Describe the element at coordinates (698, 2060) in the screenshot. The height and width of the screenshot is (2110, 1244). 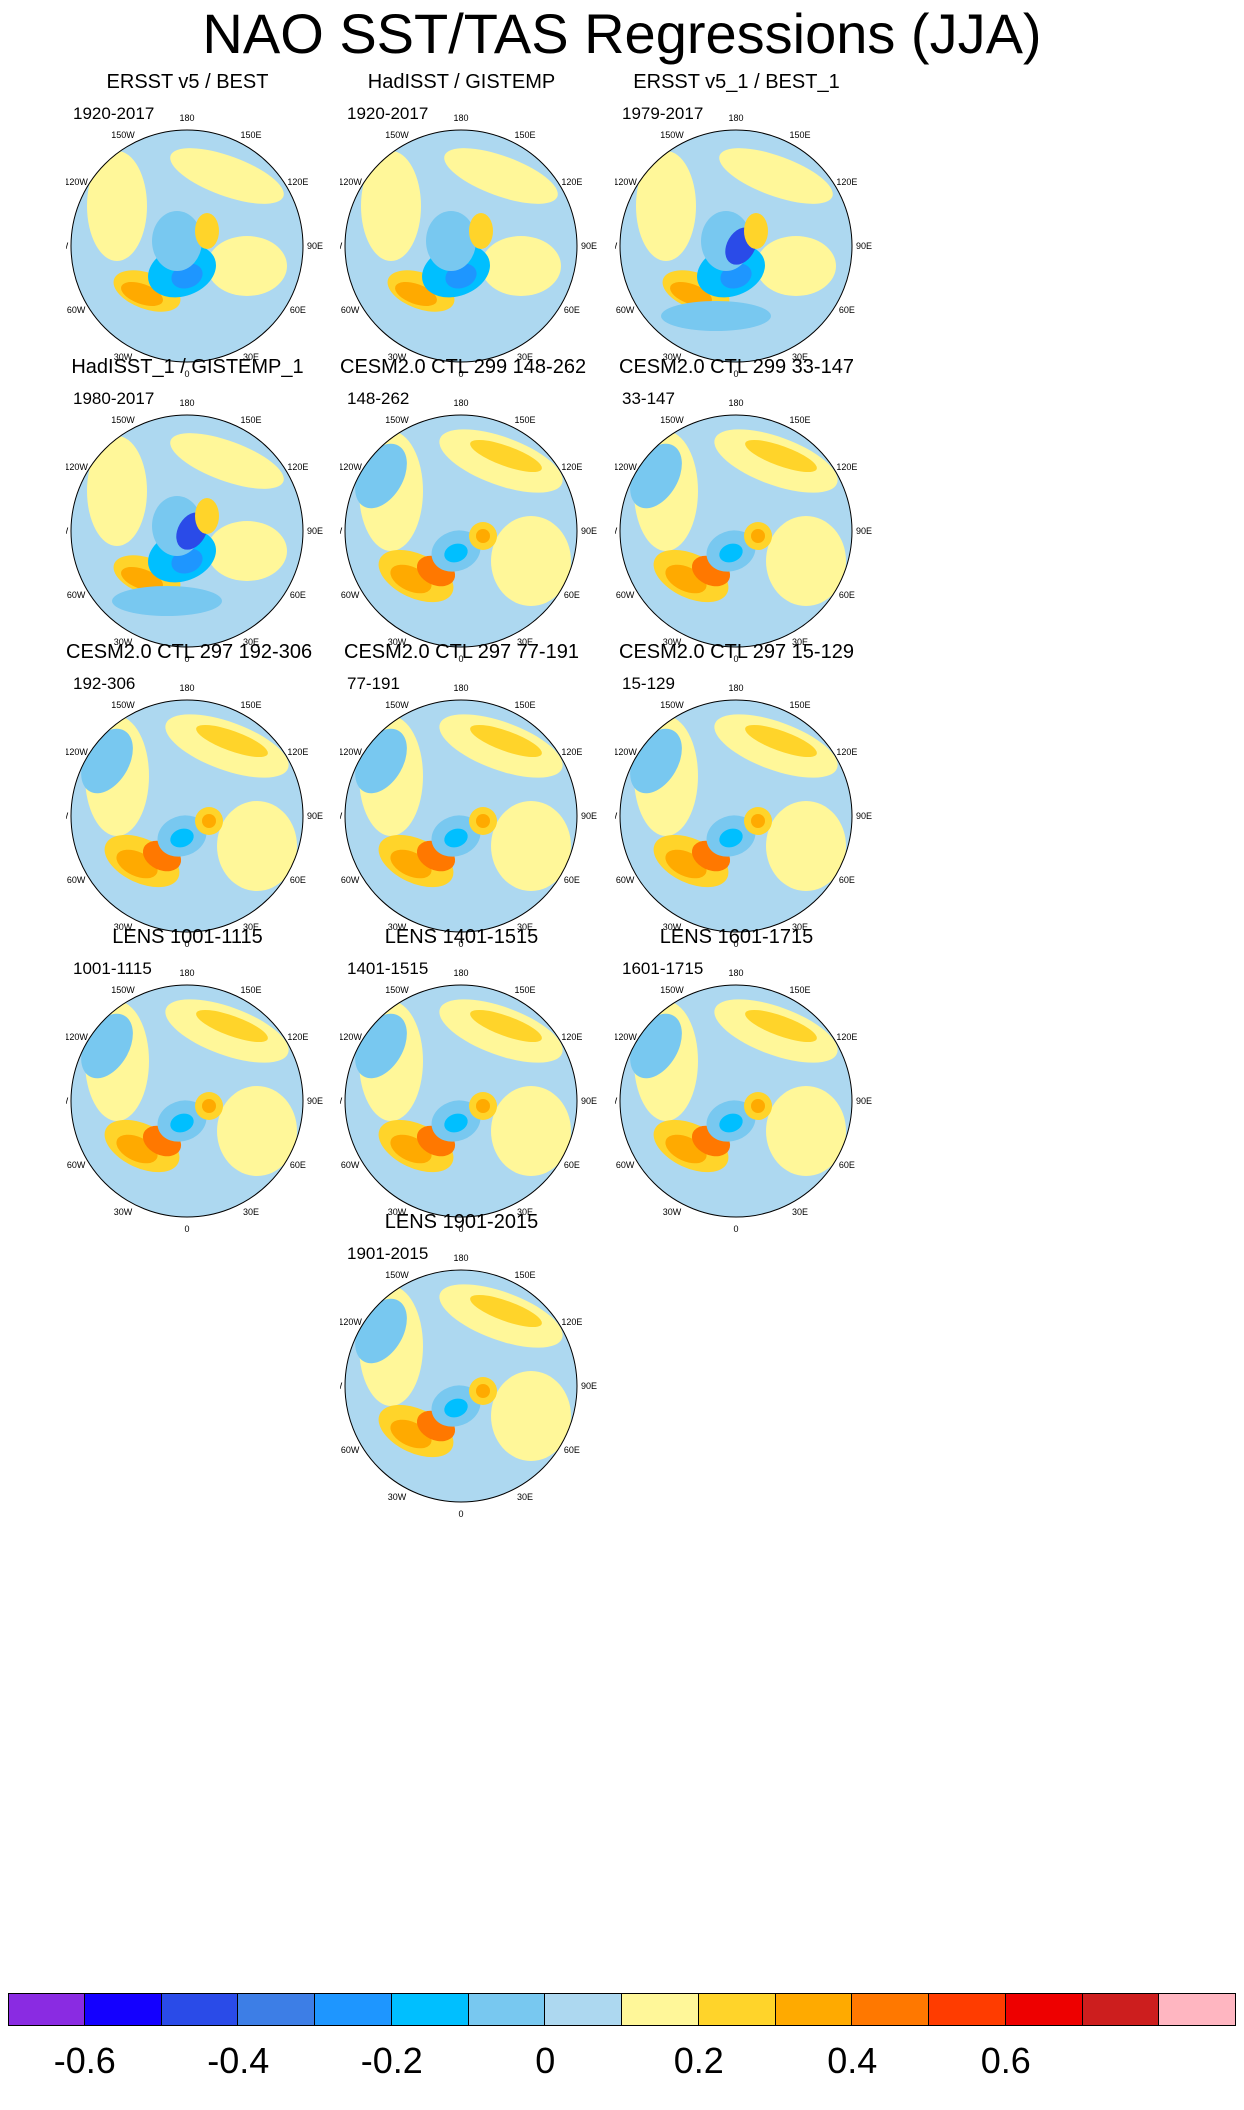
I see `colorbar-tick-label: 0.2` at that location.